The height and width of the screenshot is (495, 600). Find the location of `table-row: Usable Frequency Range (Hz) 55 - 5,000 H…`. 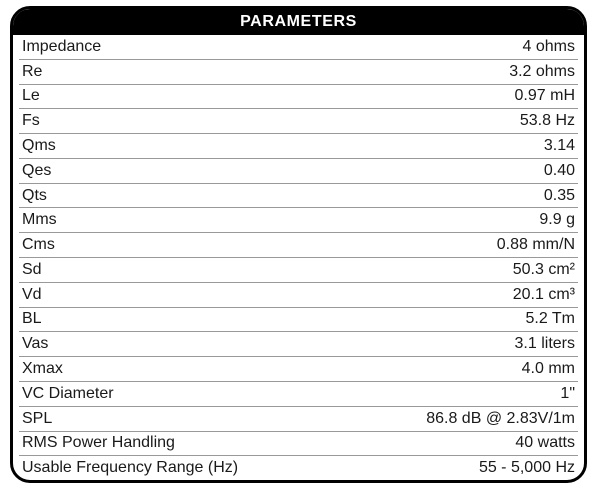

table-row: Usable Frequency Range (Hz) 55 - 5,000 H… is located at coordinates (298, 468).